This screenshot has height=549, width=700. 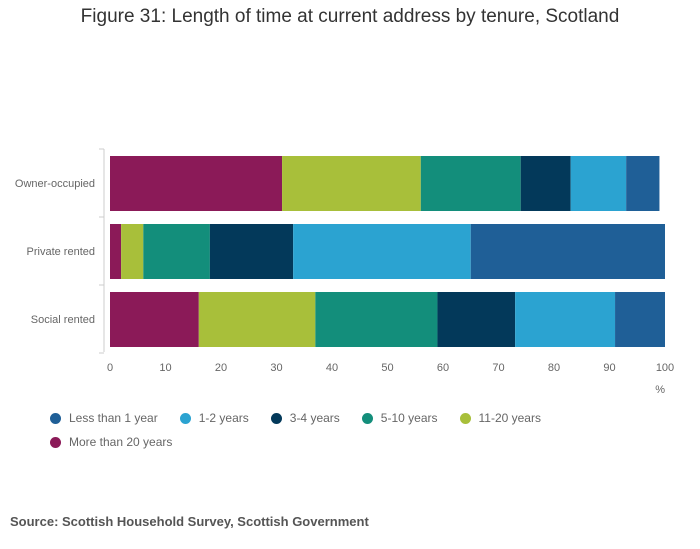 I want to click on x-tick-label: 70, so click(x=498, y=368).